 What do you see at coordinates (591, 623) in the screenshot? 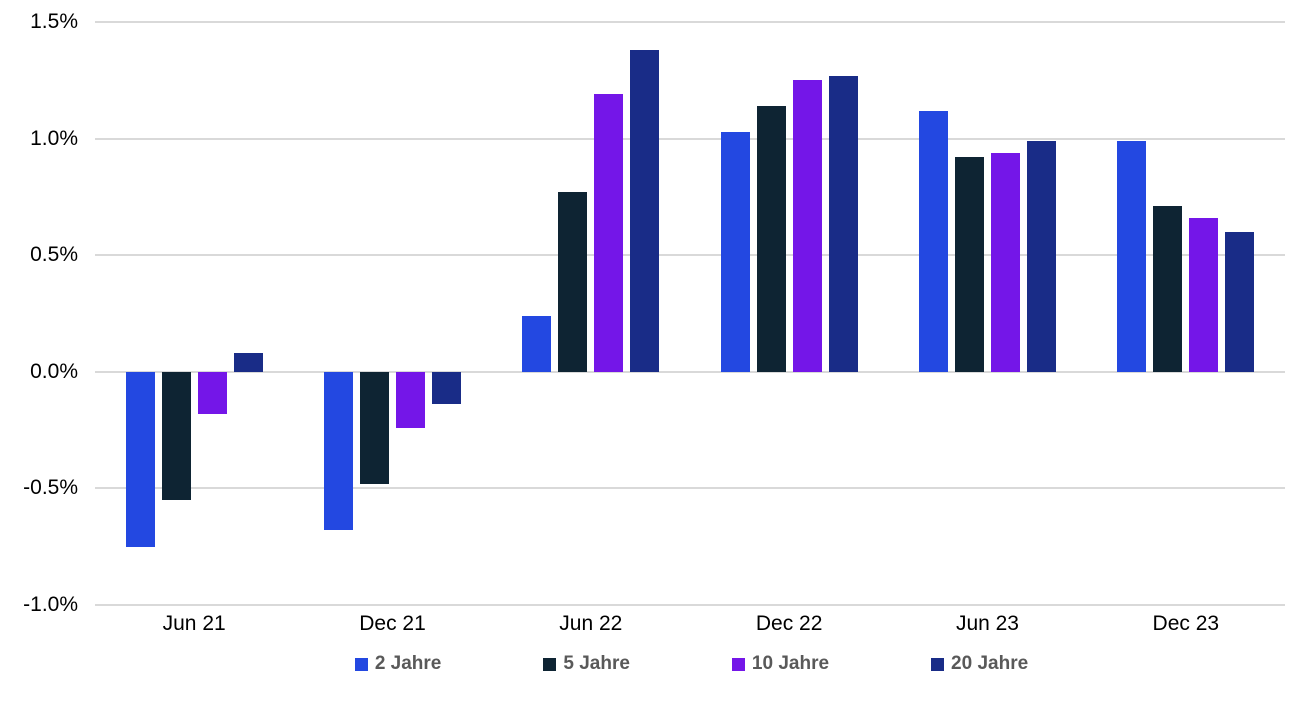
I see `x-tick-label: Jun 22` at bounding box center [591, 623].